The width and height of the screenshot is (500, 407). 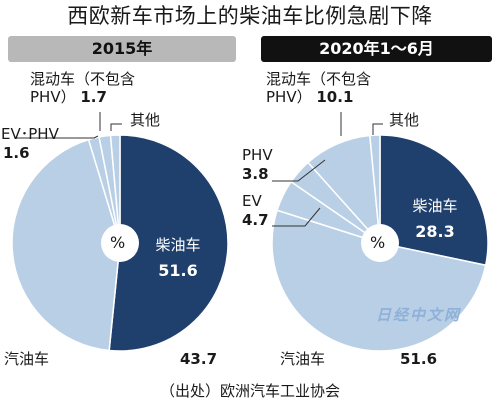 I want to click on pie-2020-title: 2020年1～6月, so click(x=376, y=49).